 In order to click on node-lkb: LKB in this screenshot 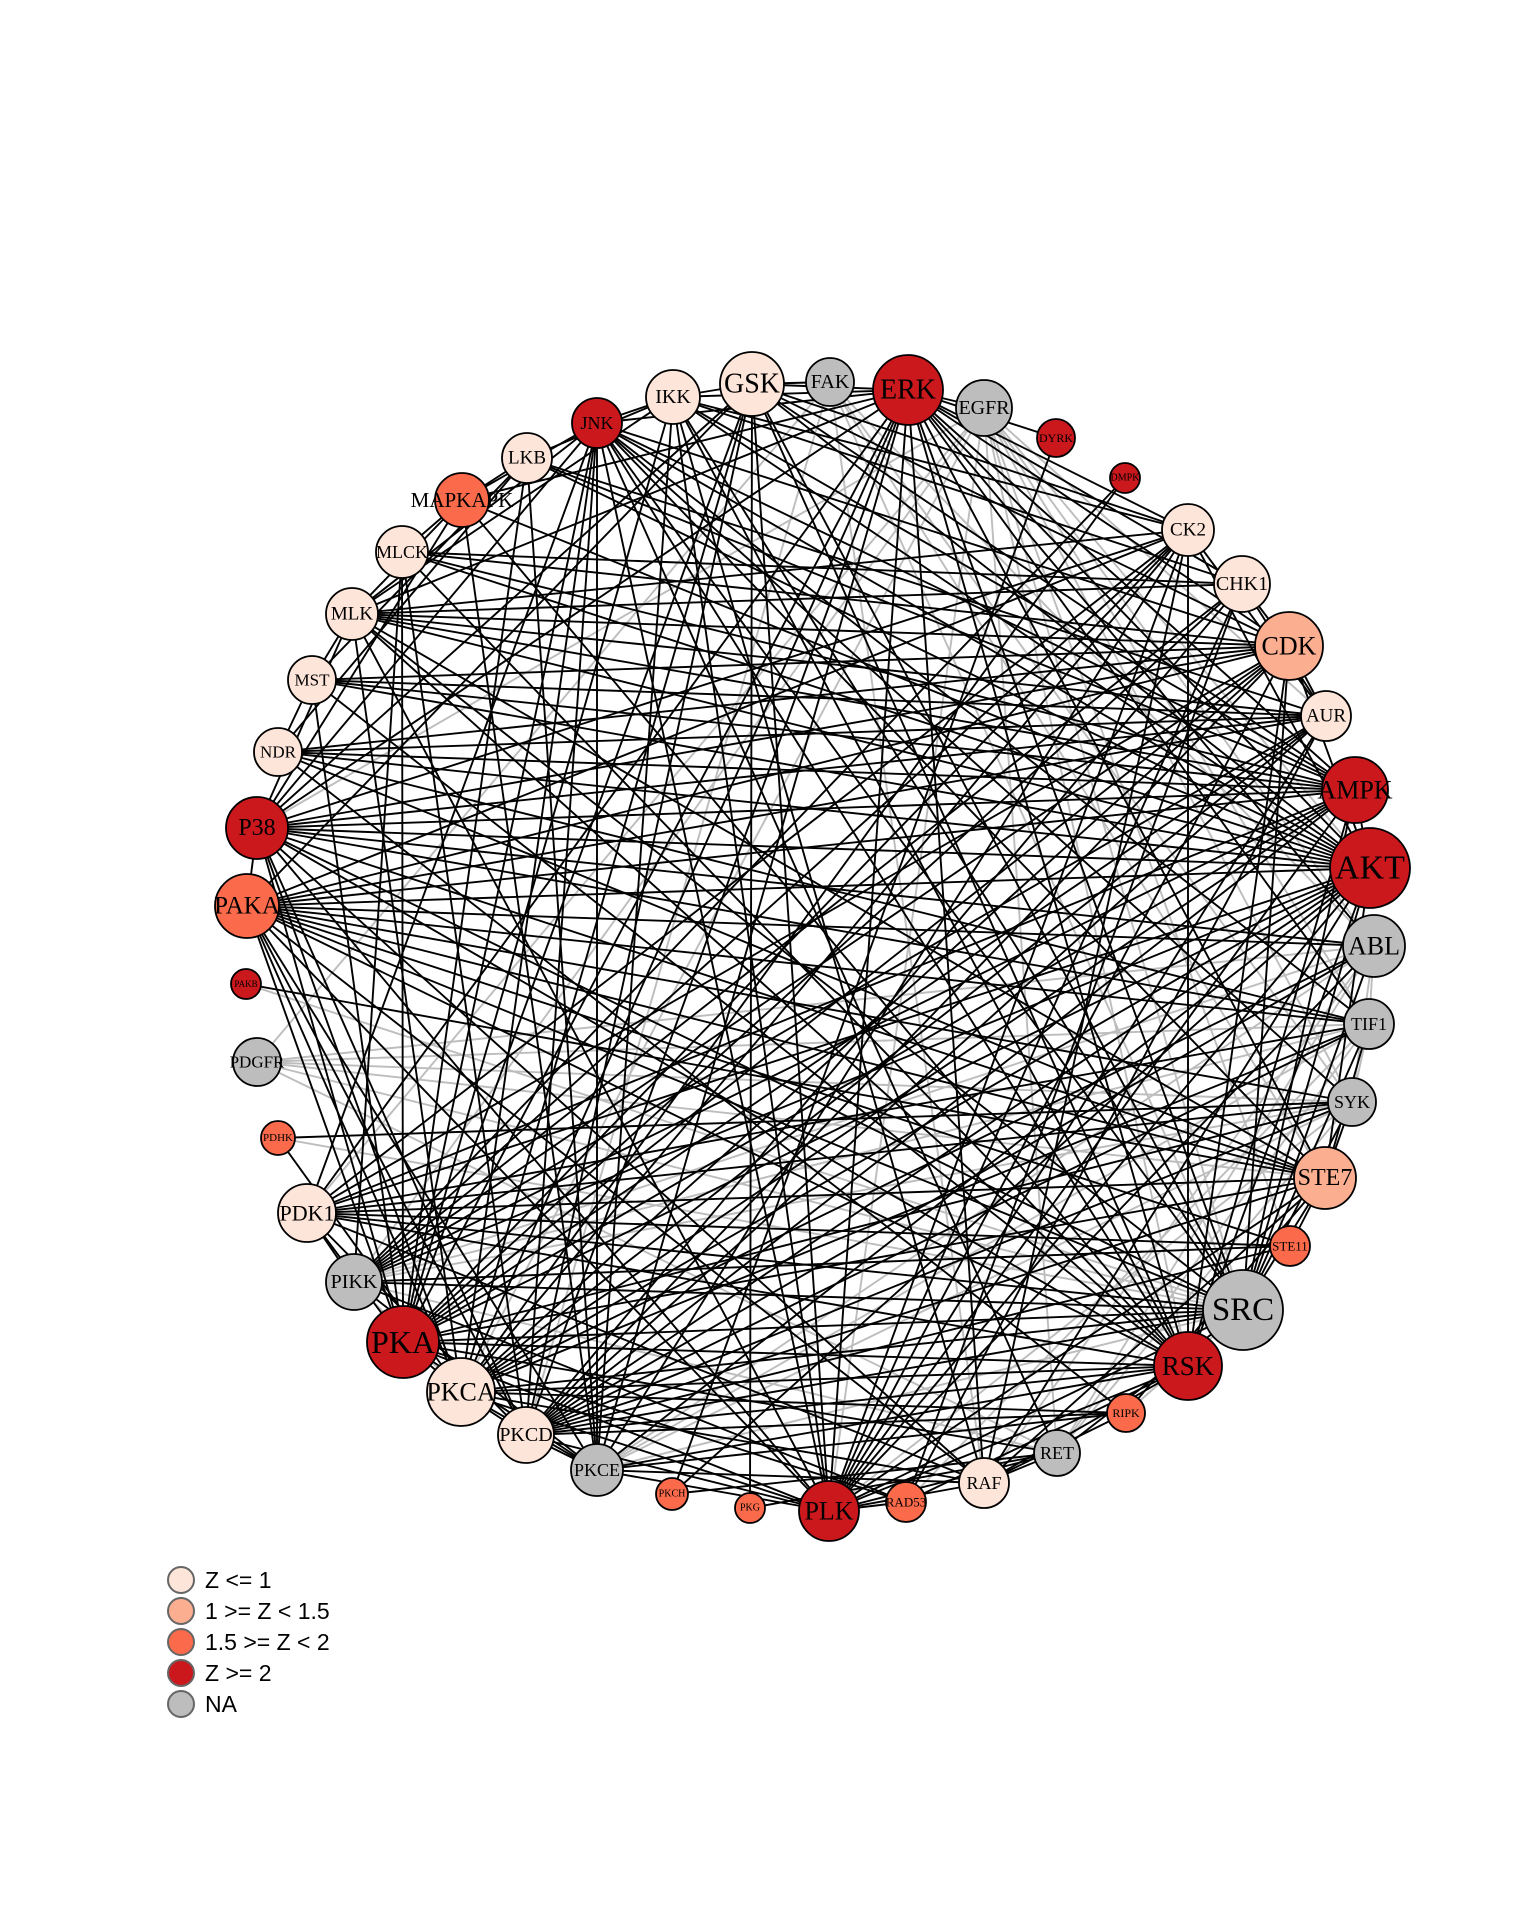, I will do `click(527, 458)`.